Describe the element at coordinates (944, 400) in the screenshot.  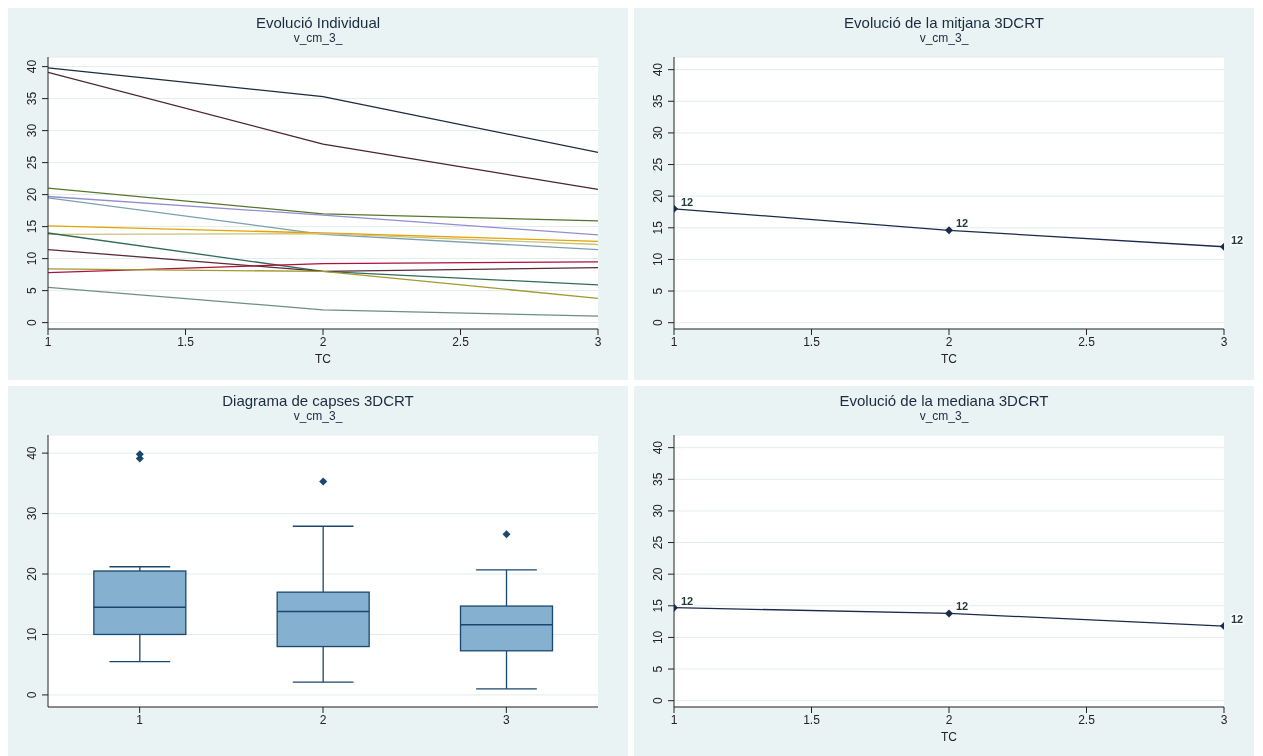
I see `chart-title: Evolució de la mediana 3DCRT` at that location.